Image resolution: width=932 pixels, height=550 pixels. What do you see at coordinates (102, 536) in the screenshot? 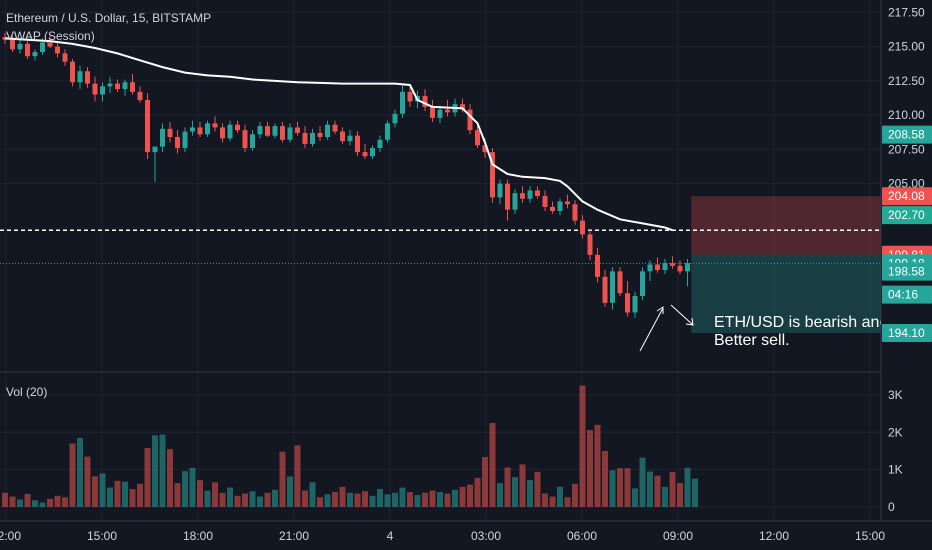
I see `time-tick-label: 15:00` at bounding box center [102, 536].